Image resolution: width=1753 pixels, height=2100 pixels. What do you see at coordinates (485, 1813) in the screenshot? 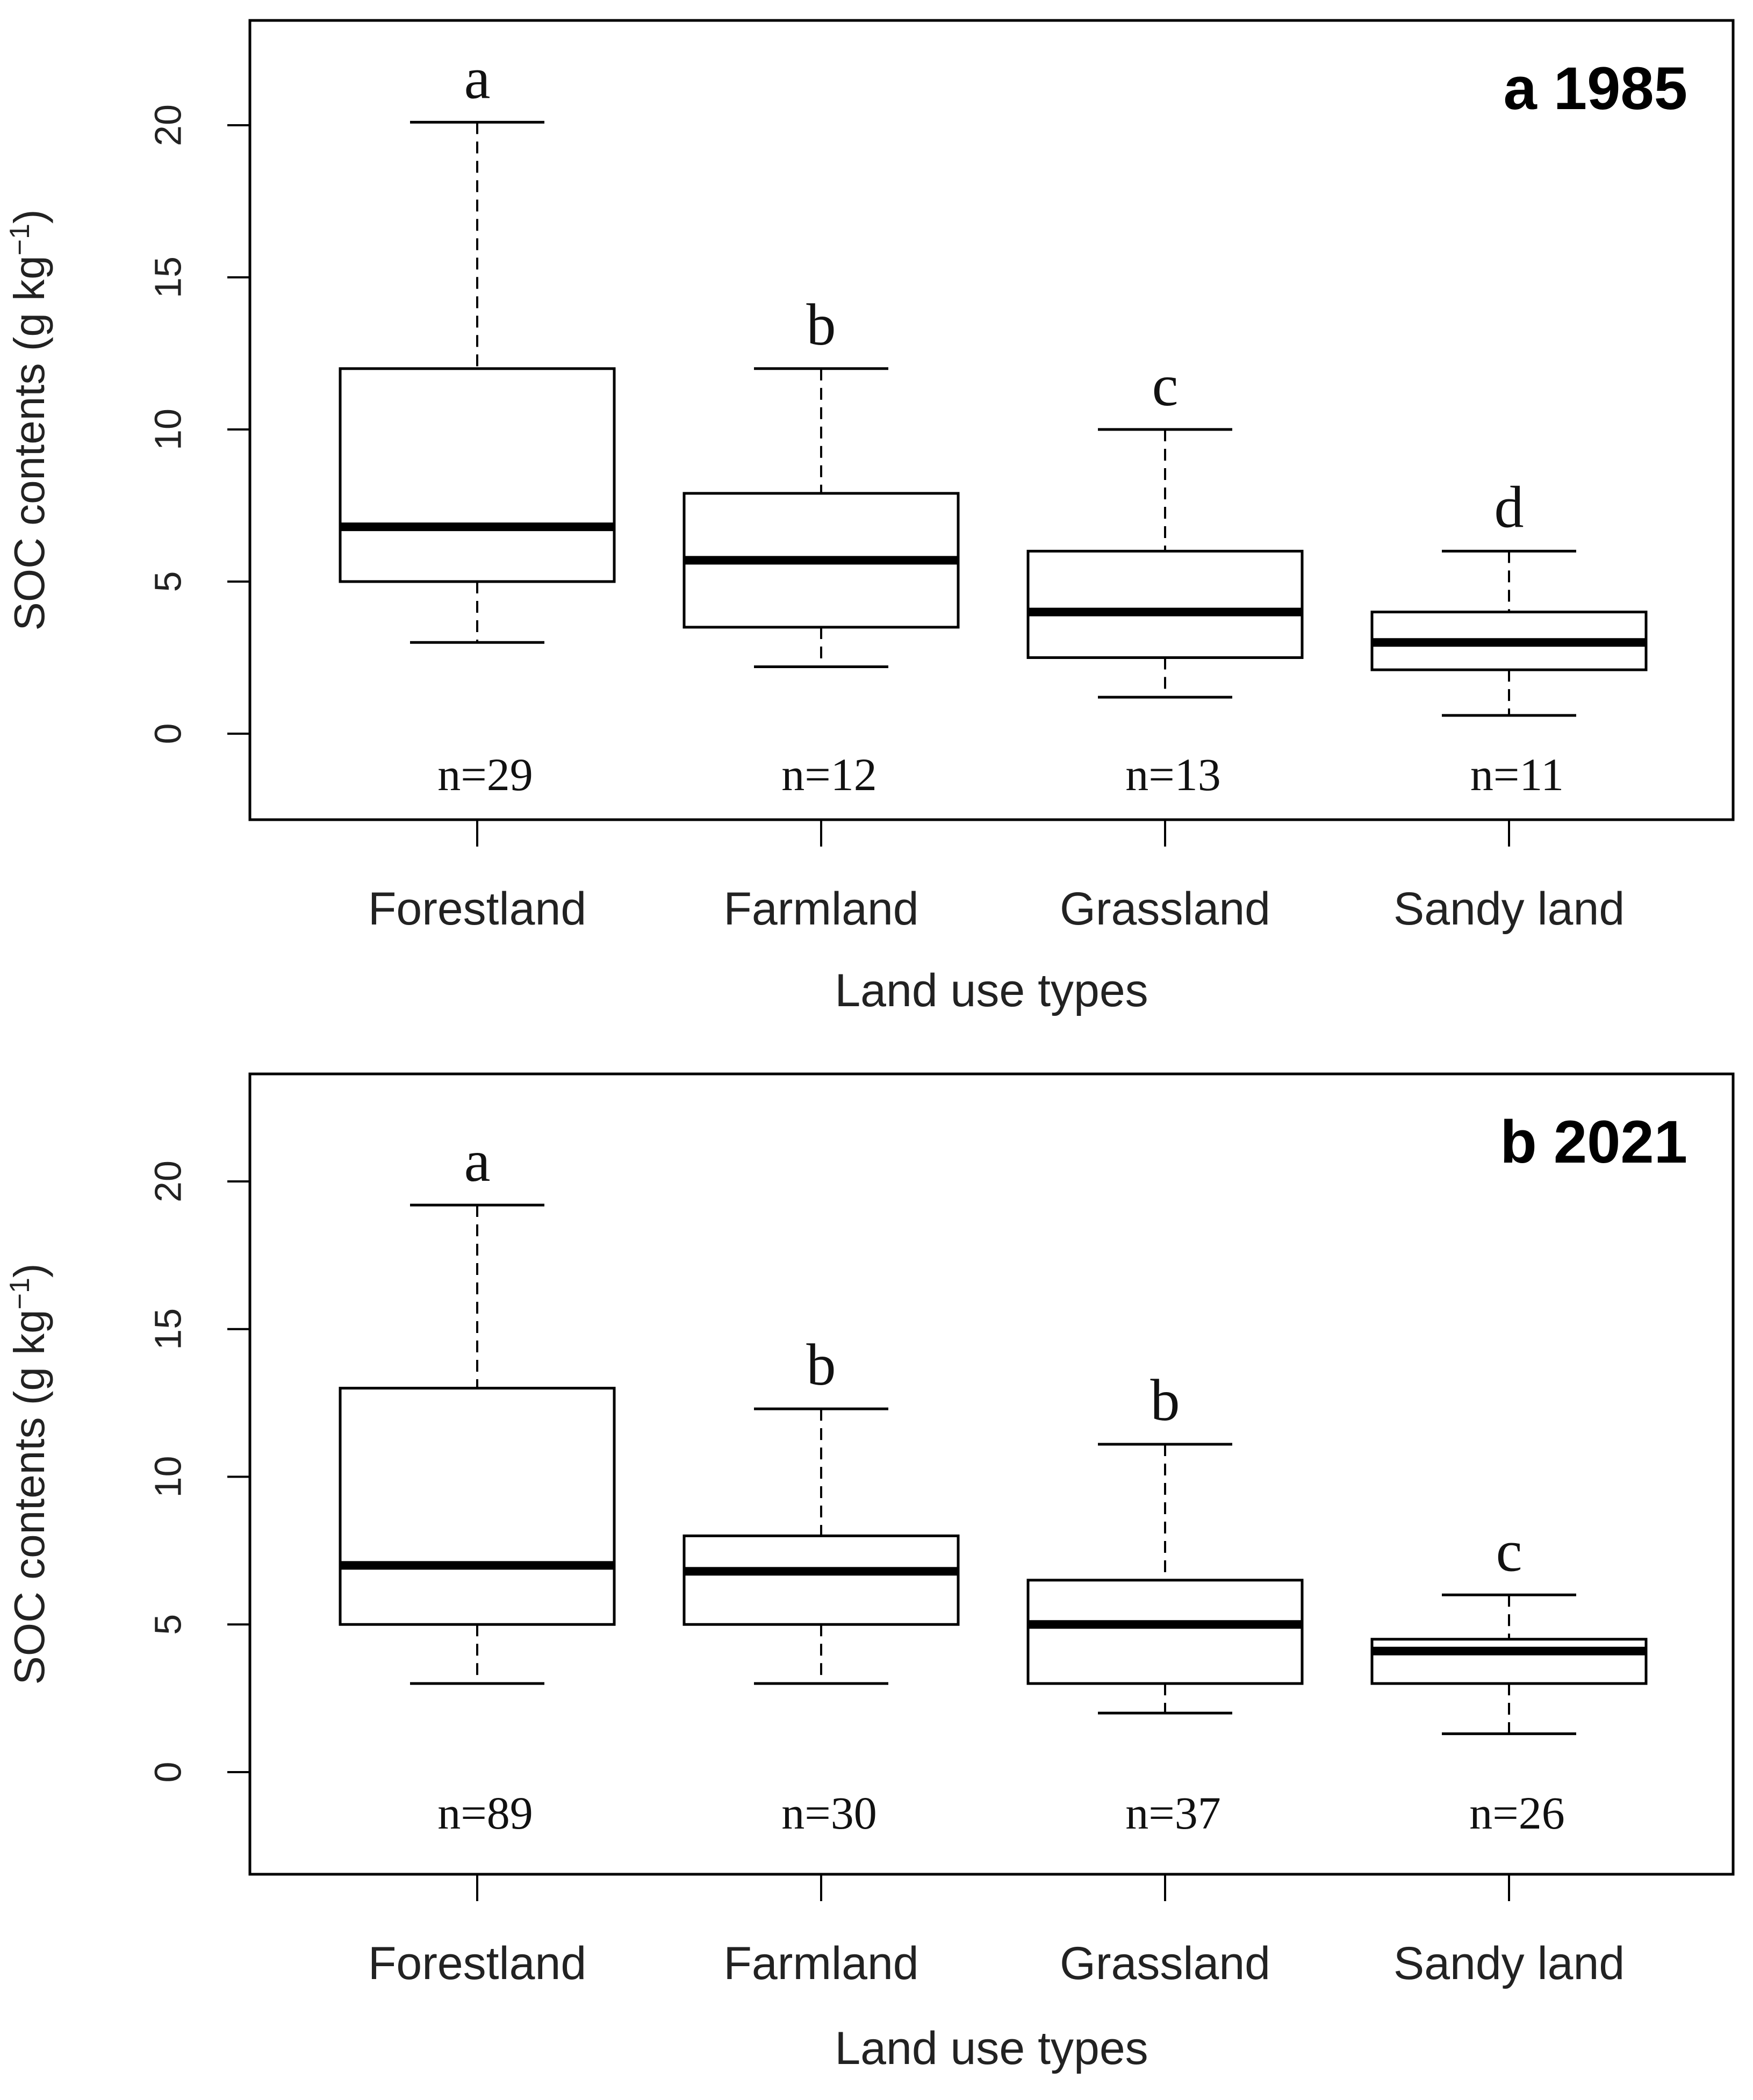
I see `sample-size-label: n=89` at bounding box center [485, 1813].